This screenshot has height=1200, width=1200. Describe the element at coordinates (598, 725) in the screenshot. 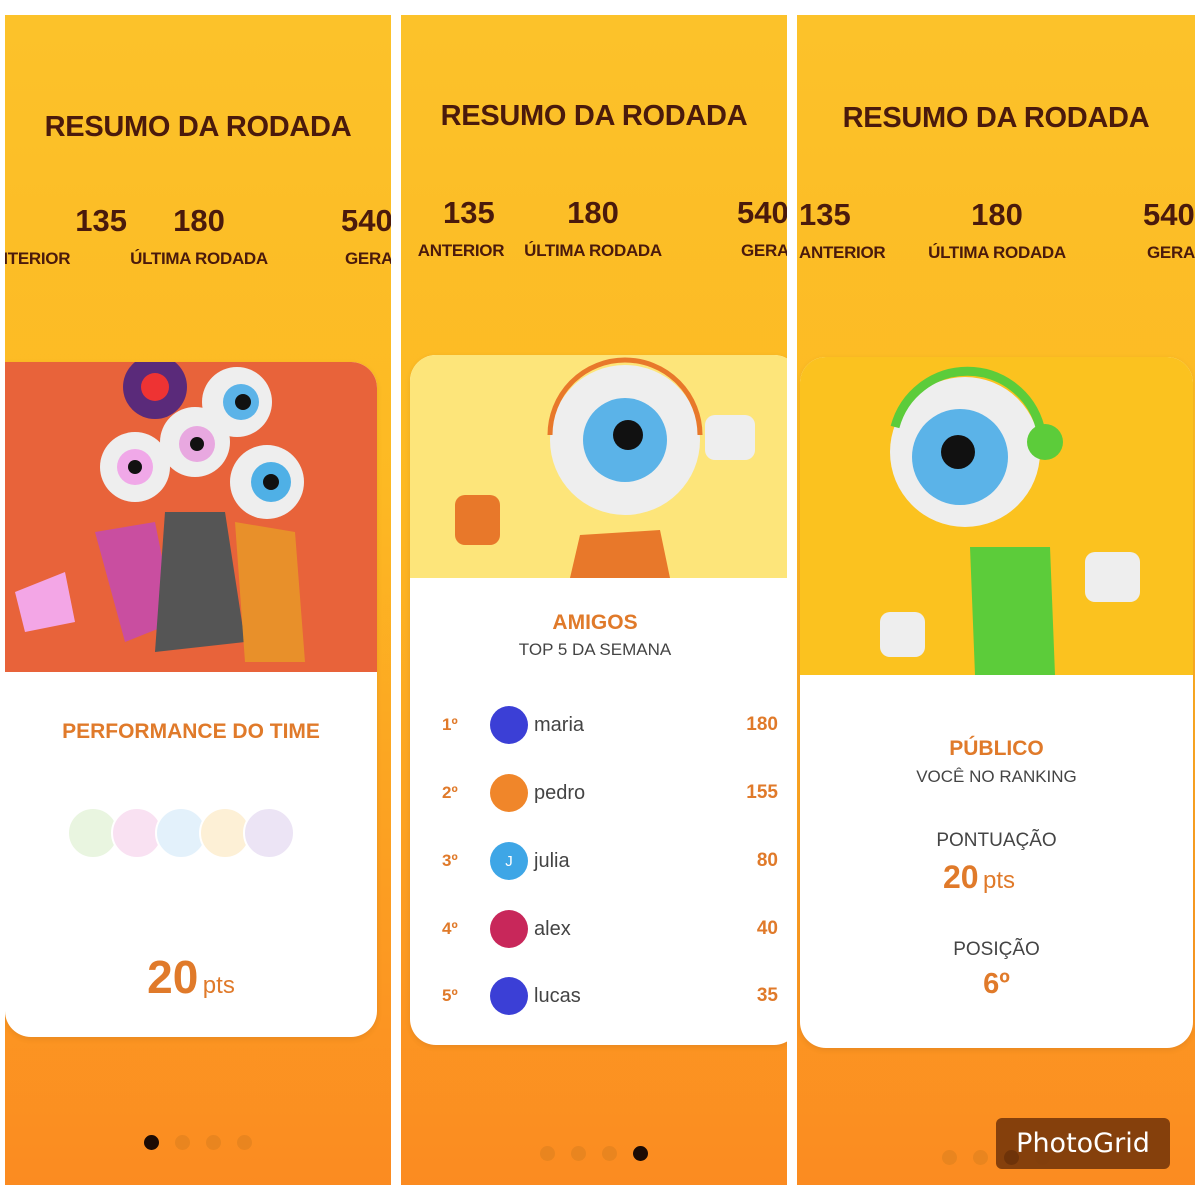

I see `ranking-row: 1º maria 180` at that location.